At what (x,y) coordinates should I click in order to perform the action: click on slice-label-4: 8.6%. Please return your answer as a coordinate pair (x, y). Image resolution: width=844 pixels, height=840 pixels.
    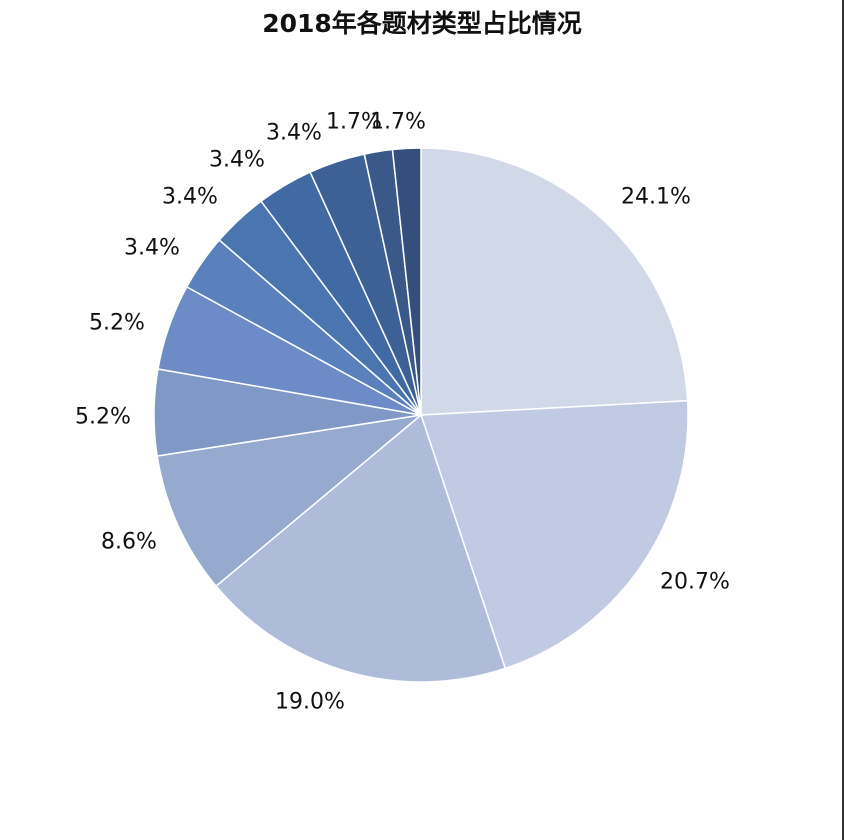
    Looking at the image, I should click on (129, 542).